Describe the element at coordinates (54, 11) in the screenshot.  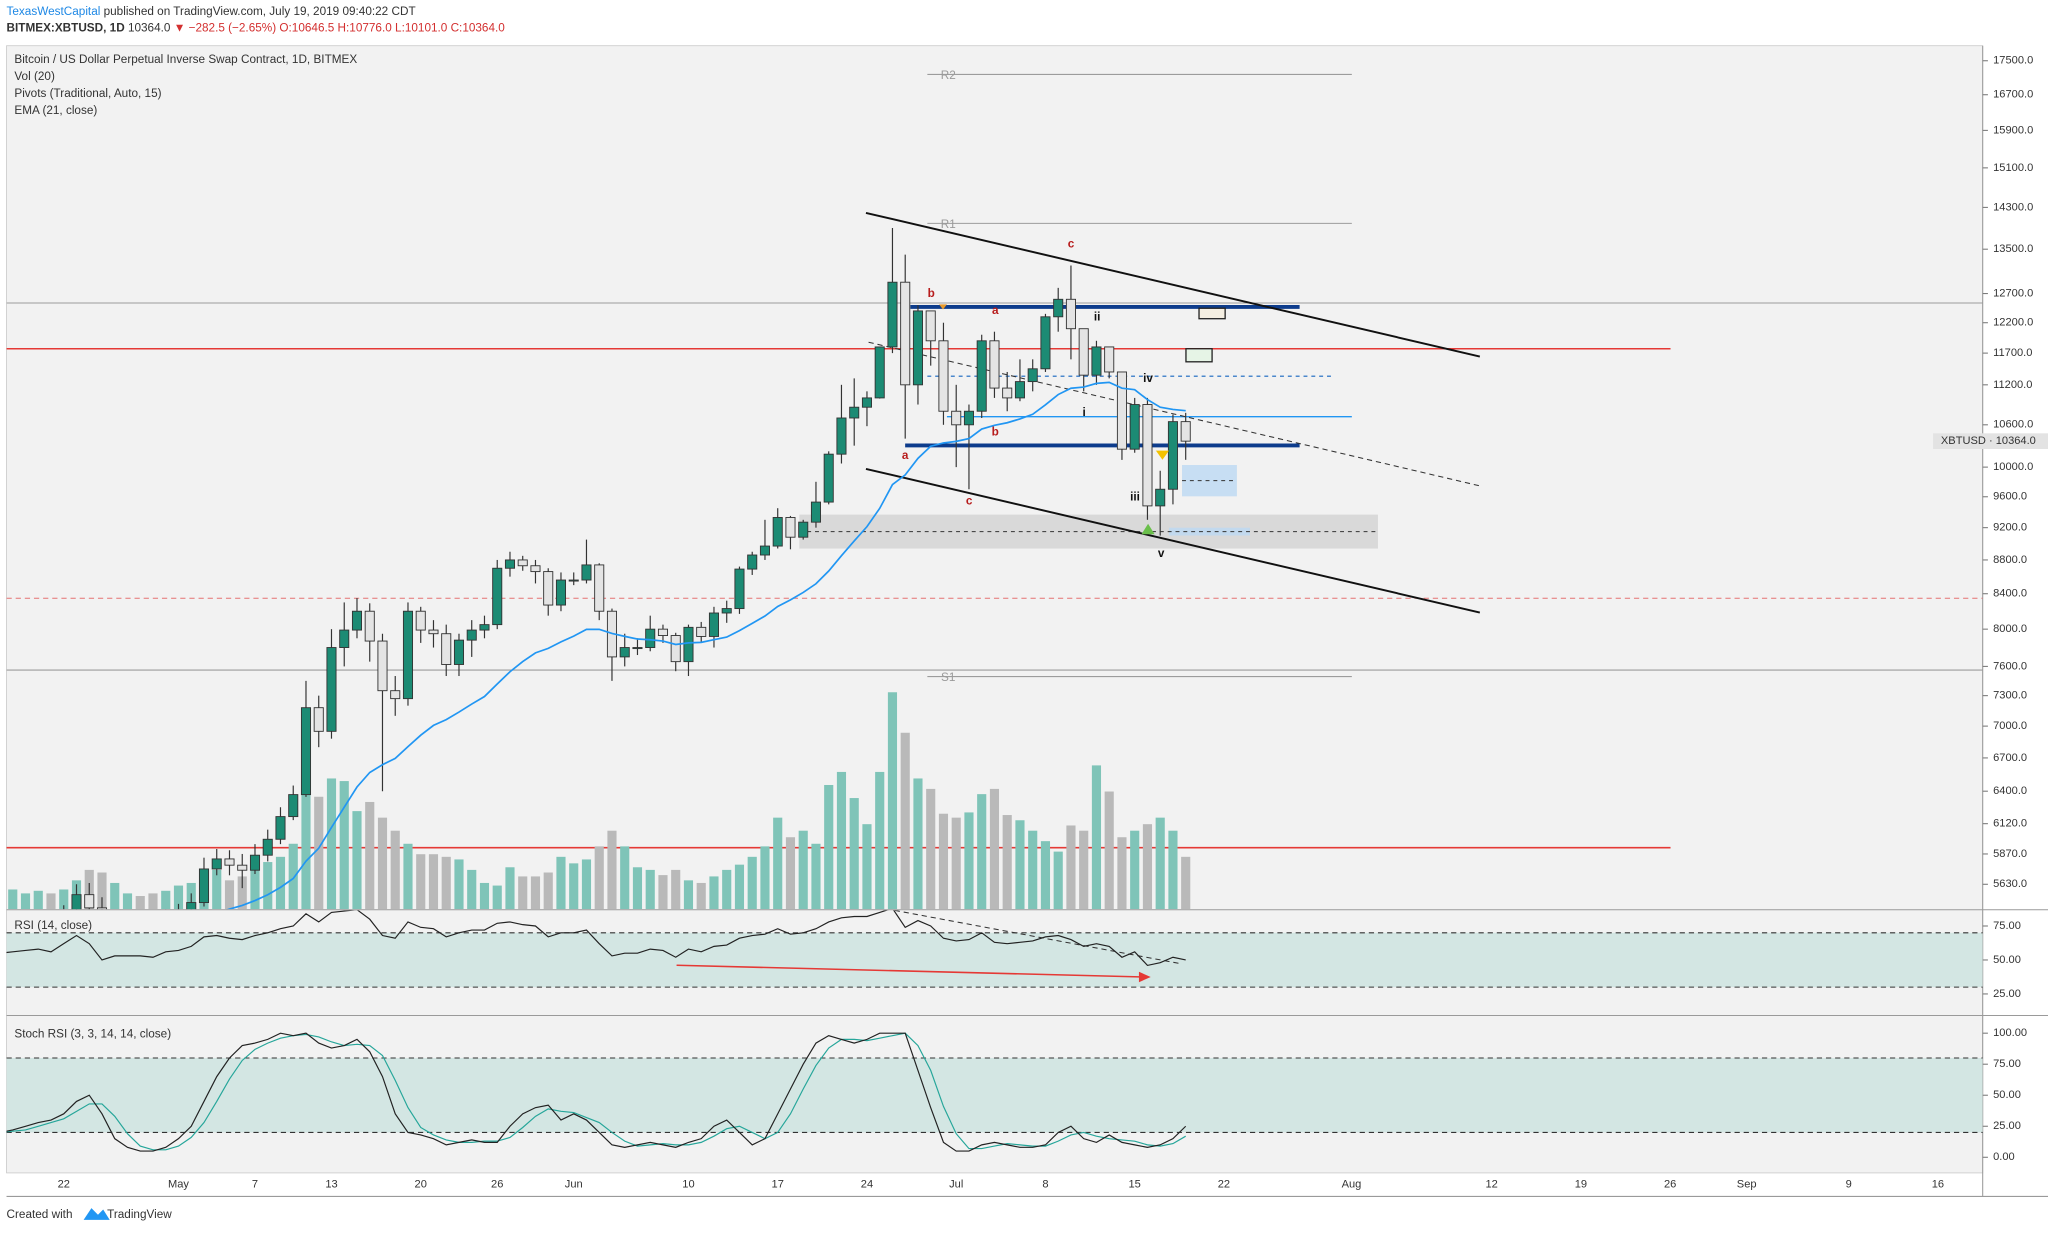
I see `author: TexasWestCapital` at that location.